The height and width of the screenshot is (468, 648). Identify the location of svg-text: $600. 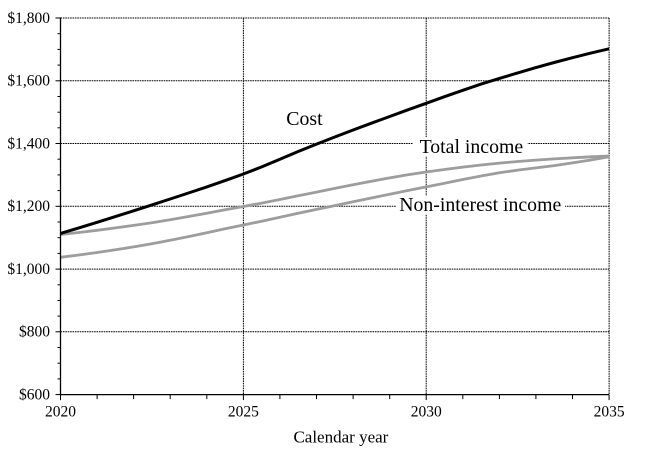
(34, 395).